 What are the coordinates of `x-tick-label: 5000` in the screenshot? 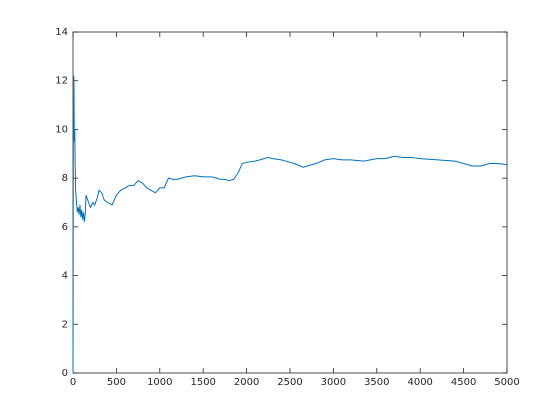 It's located at (506, 382).